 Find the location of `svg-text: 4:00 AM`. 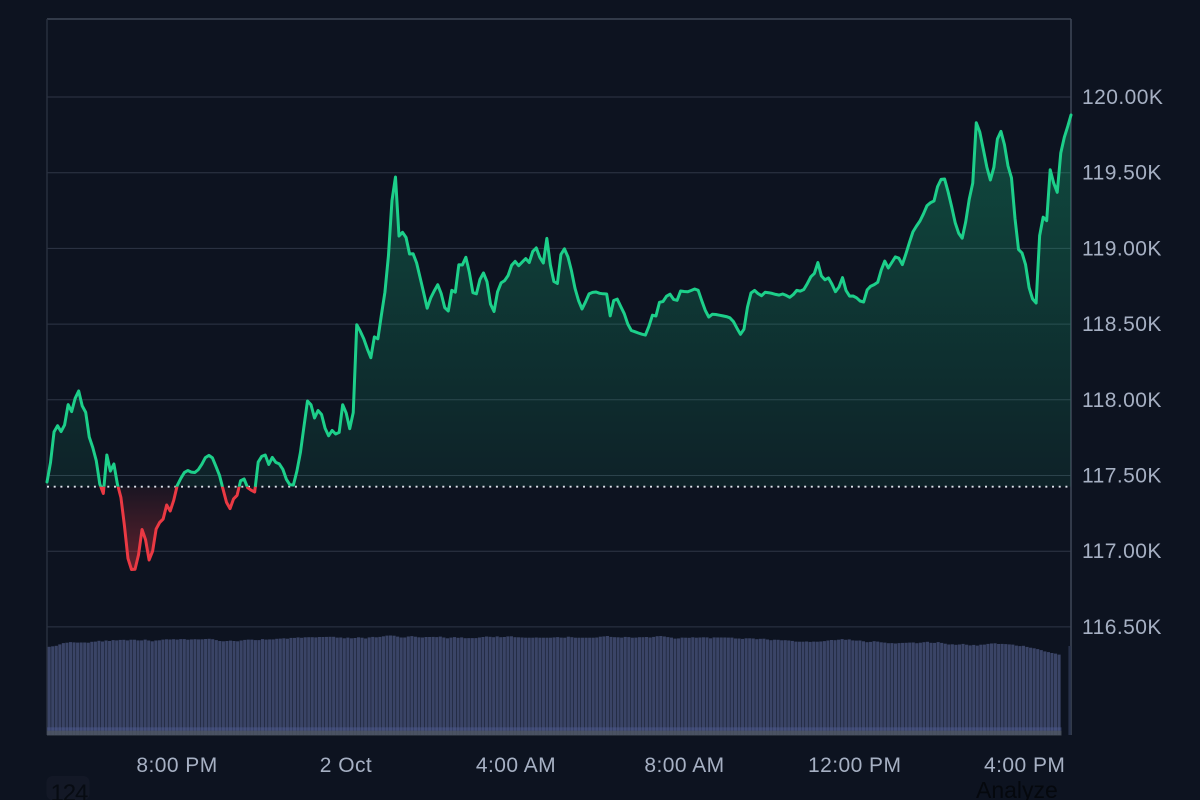

svg-text: 4:00 AM is located at coordinates (516, 765).